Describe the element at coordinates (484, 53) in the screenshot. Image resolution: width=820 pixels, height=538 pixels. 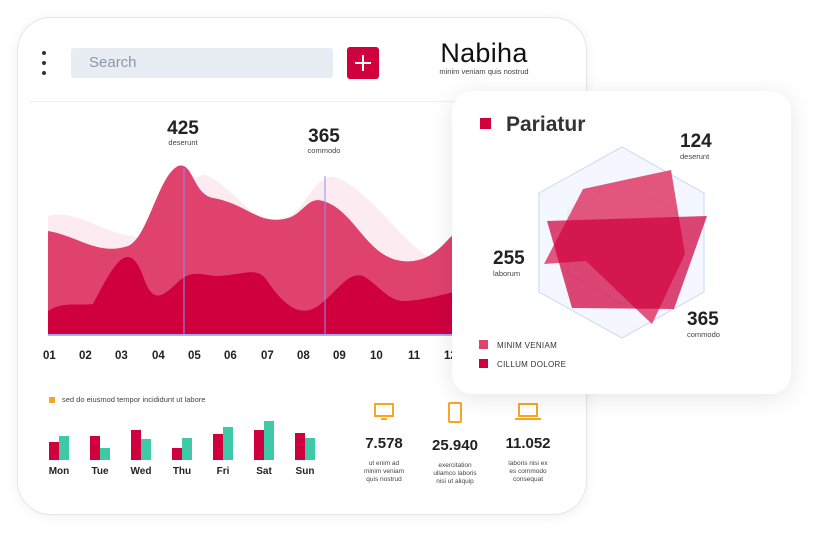
I see `brand-name: Nabiha` at that location.